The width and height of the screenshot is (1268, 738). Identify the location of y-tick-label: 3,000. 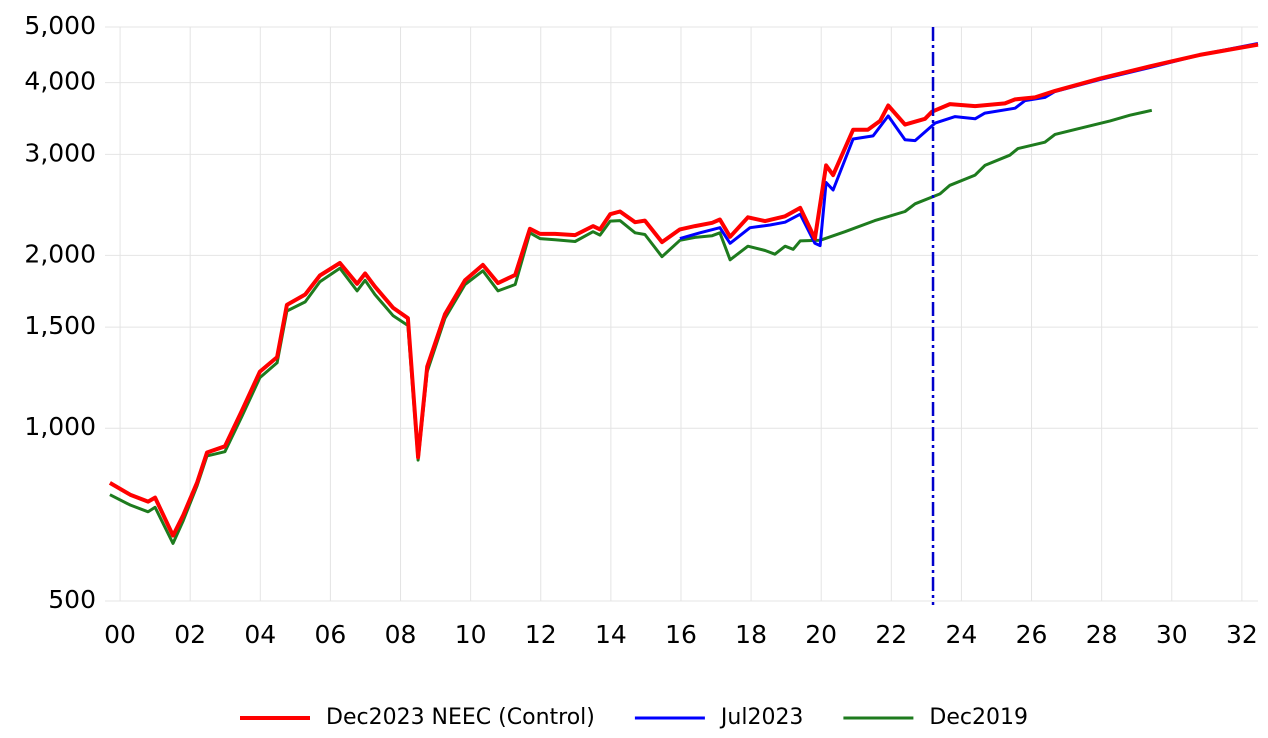
(60, 152).